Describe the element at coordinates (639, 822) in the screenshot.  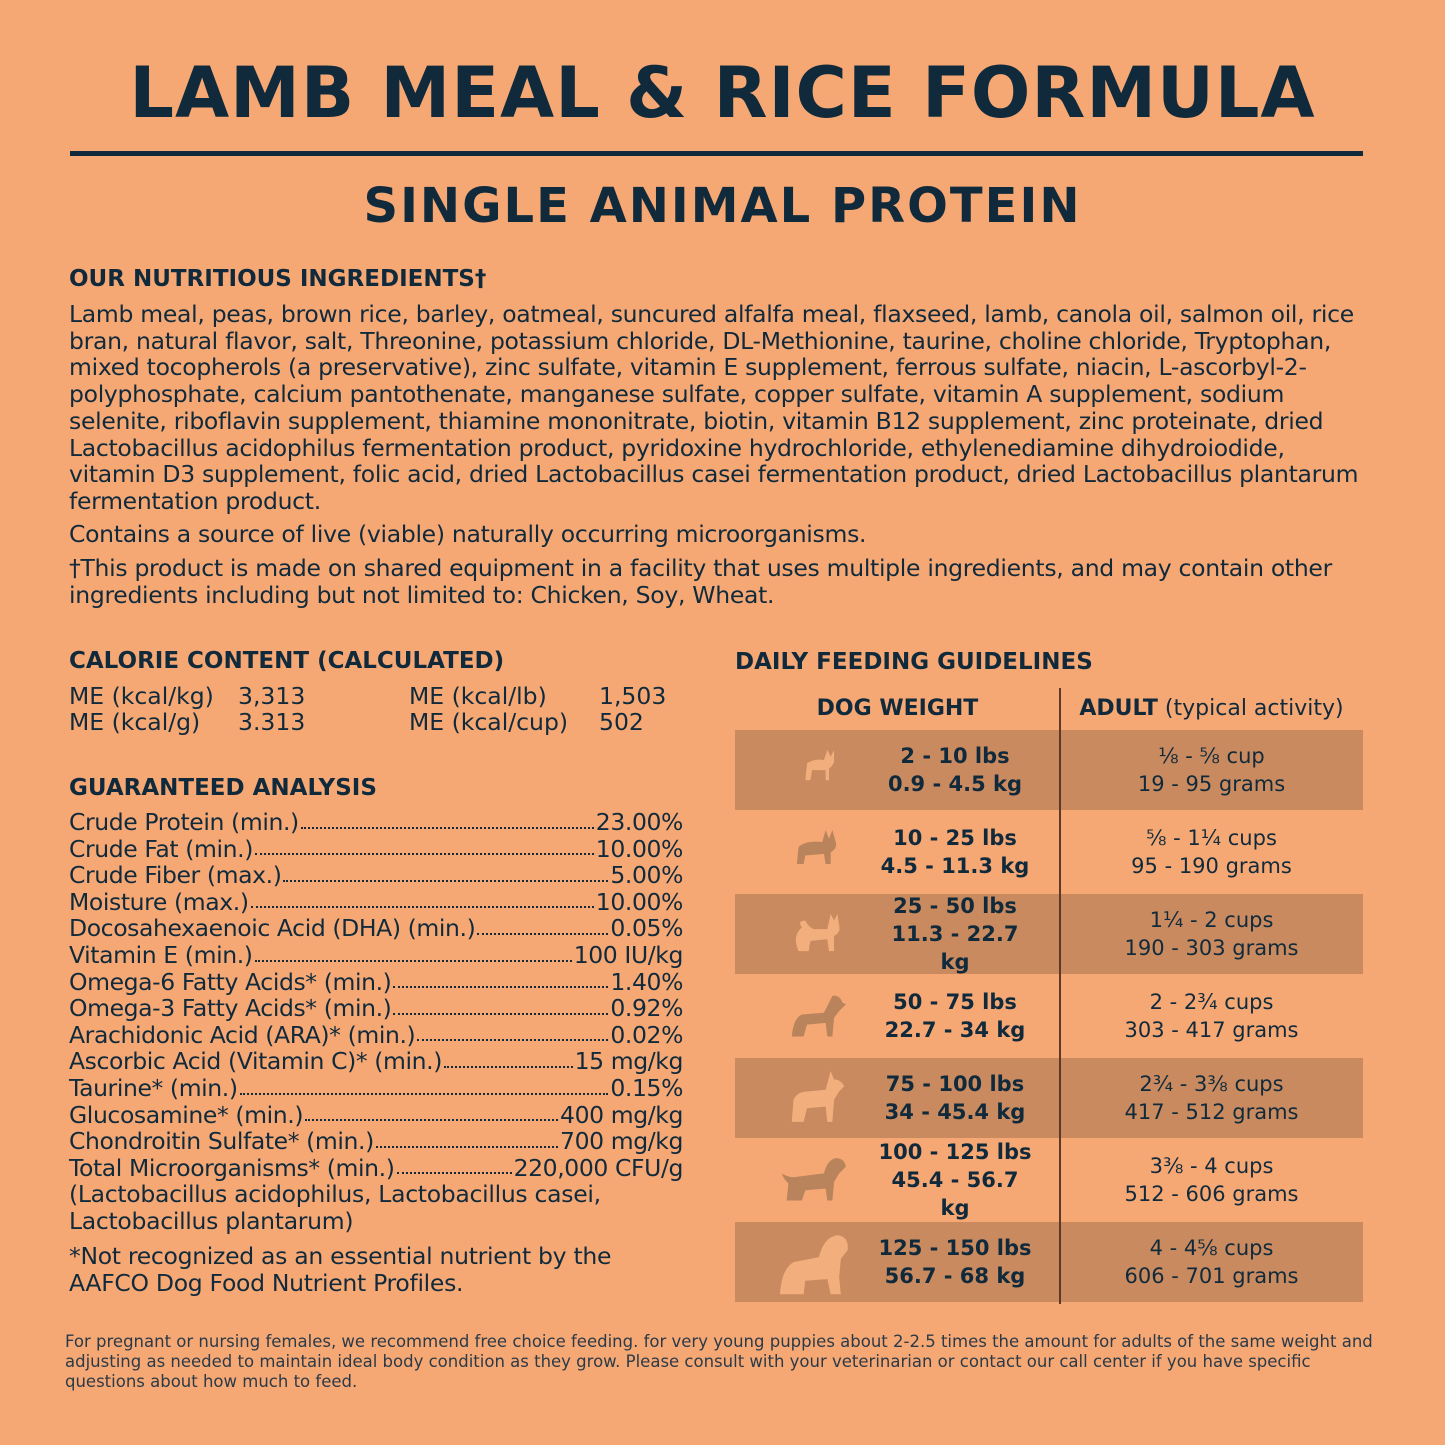
I see `analysis-value: 23.00%` at that location.